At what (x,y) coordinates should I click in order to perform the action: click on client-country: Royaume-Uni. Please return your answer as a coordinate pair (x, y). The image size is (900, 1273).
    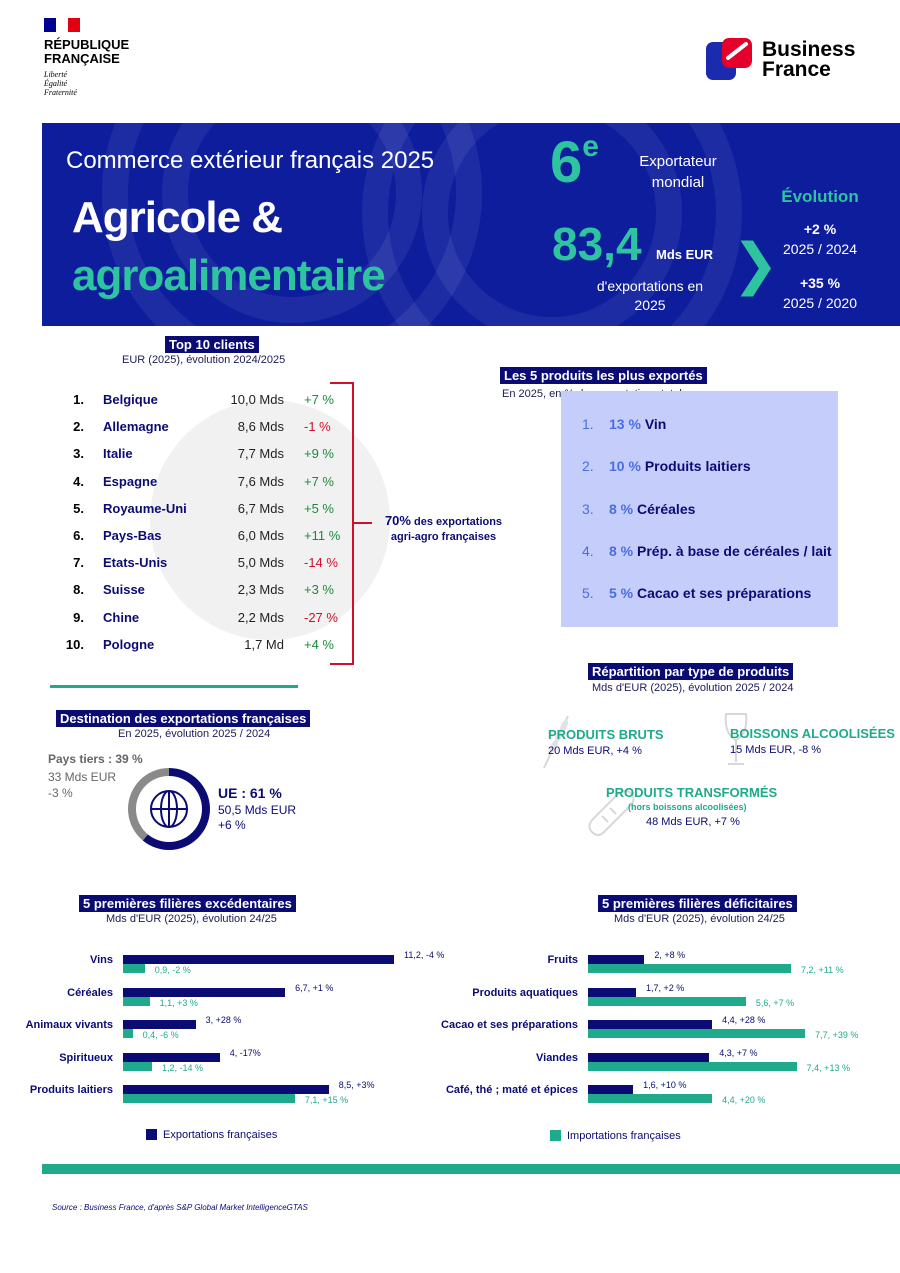
    Looking at the image, I should click on (145, 508).